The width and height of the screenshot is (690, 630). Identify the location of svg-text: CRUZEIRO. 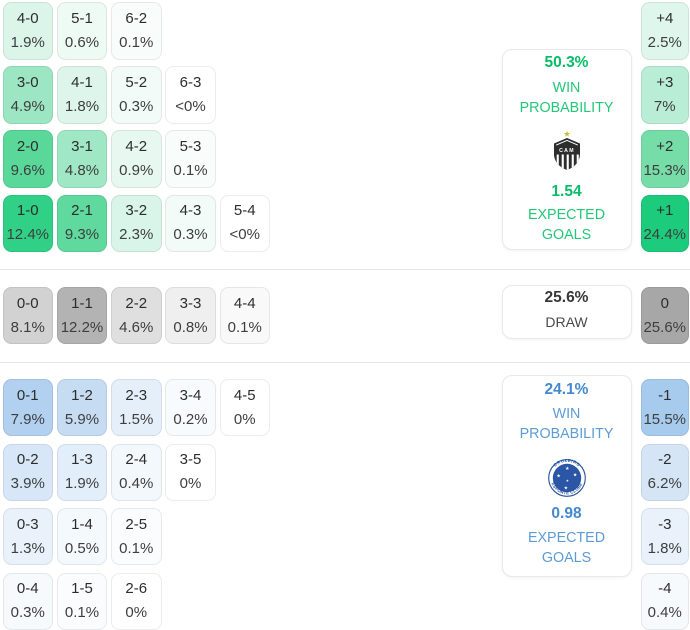
(566, 463).